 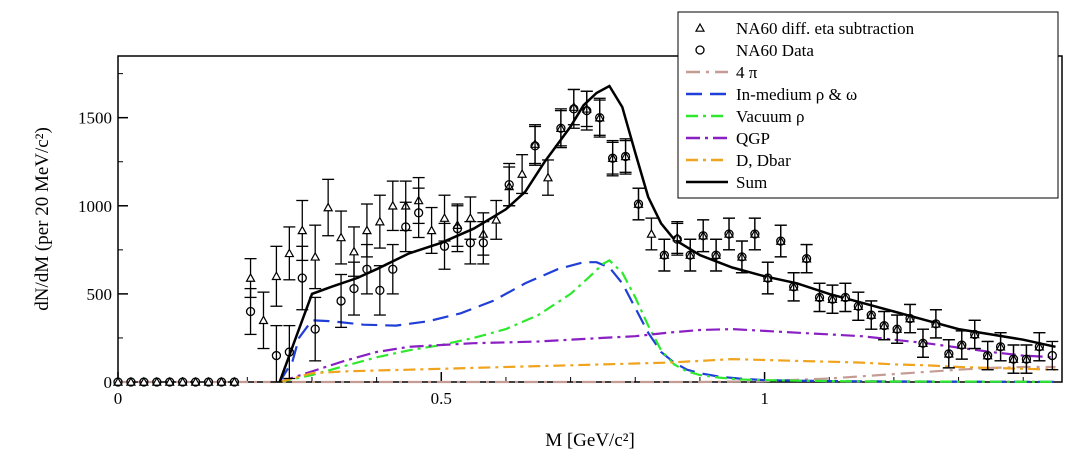 I want to click on legend-label: NA60 diff. eta subtraction, so click(x=825, y=28).